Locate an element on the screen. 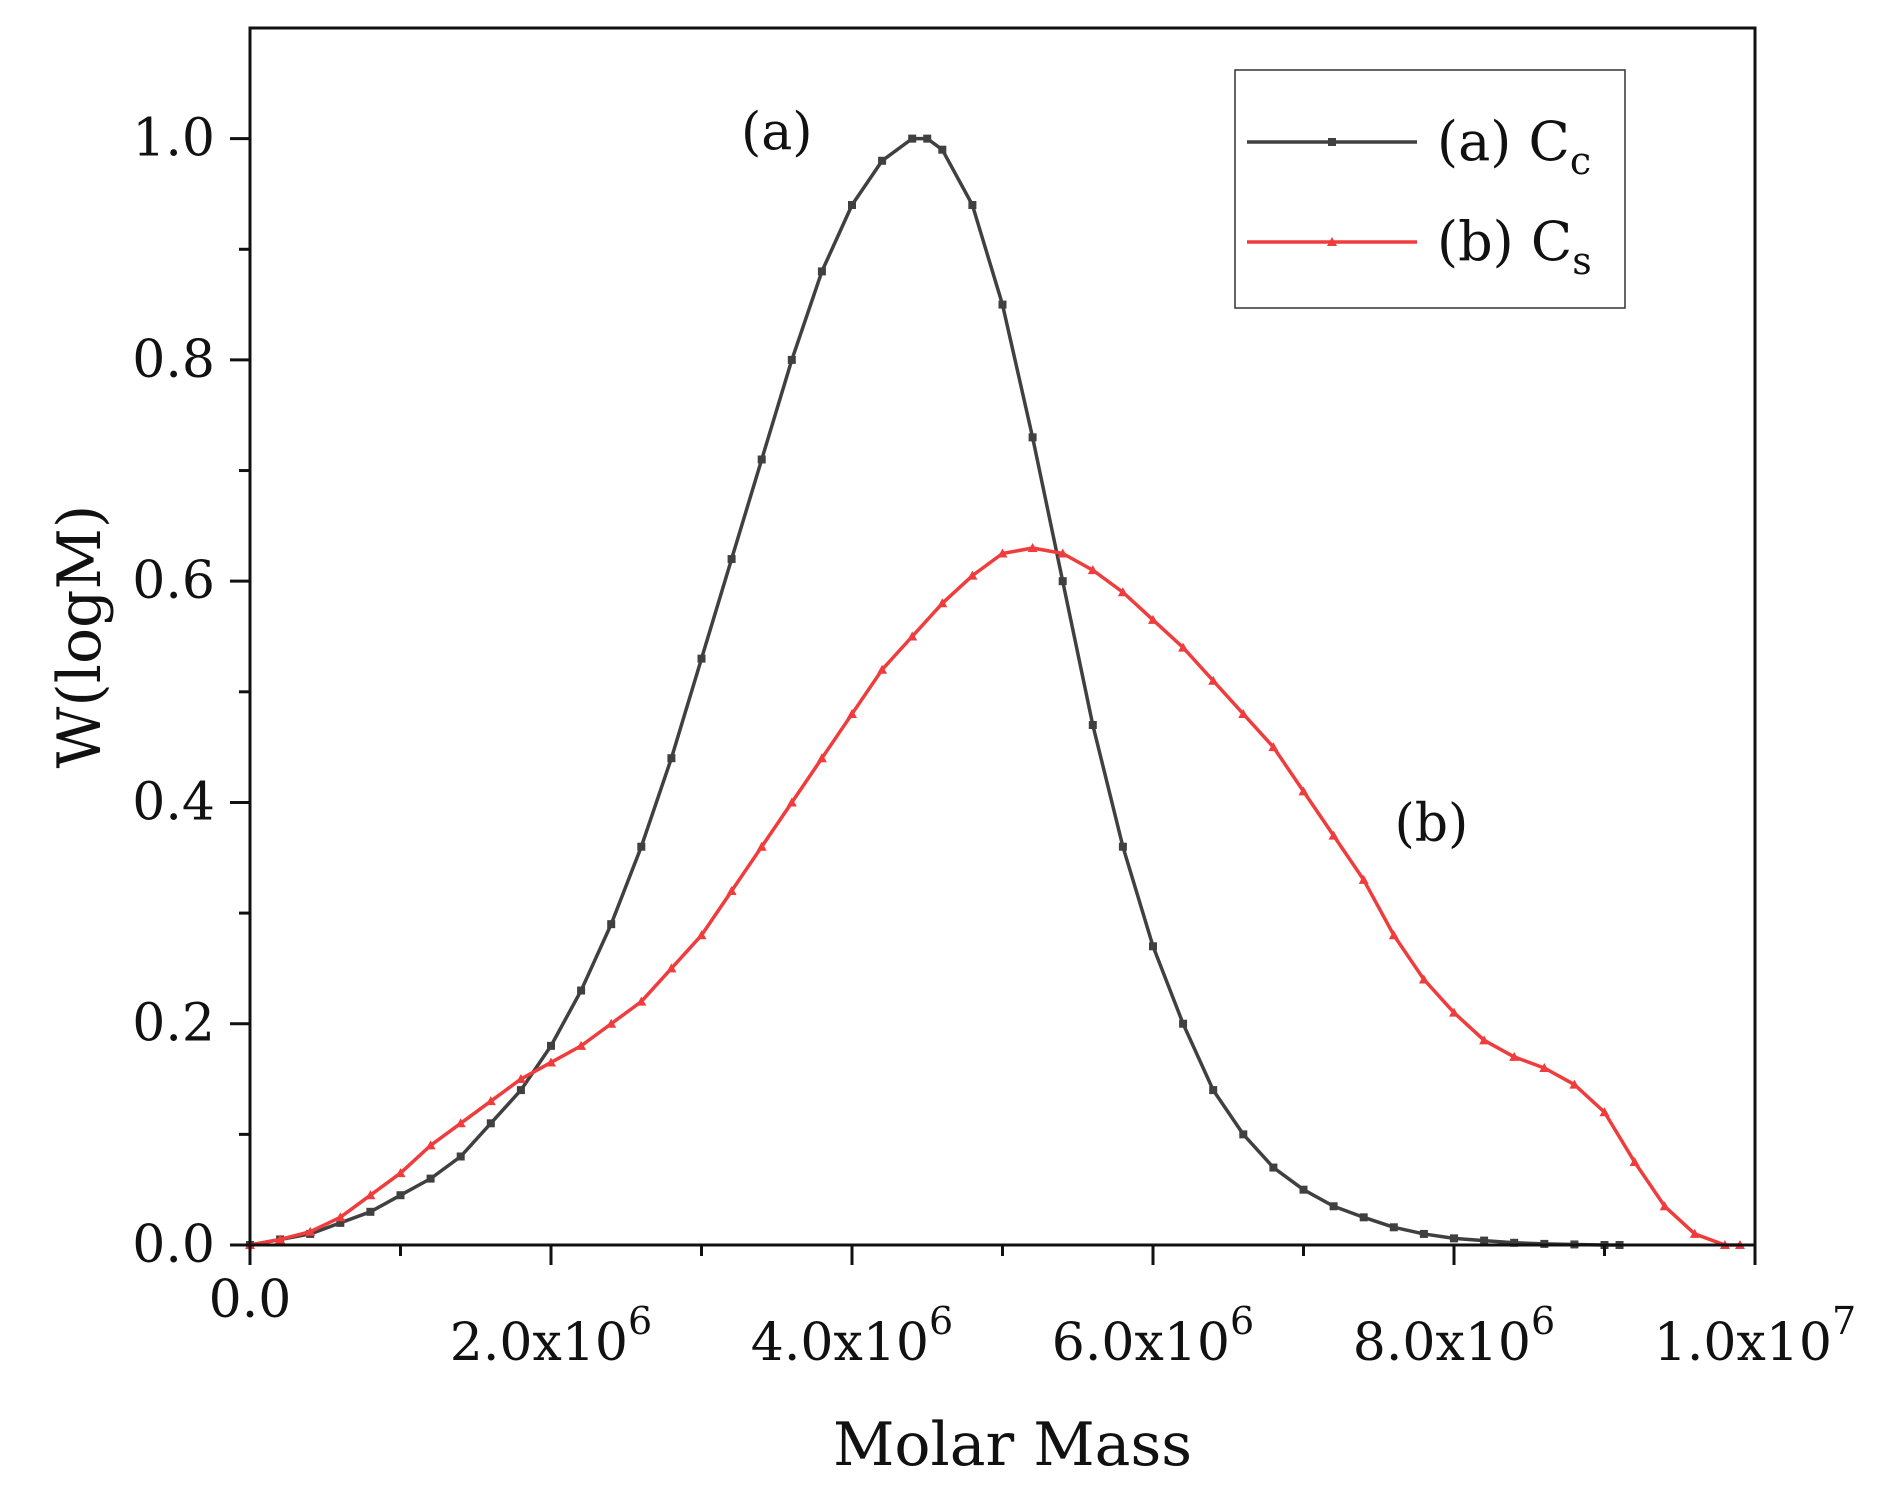 This screenshot has height=1487, width=1877. x-tick-label: 1.0x10⁷ is located at coordinates (1755, 1336).